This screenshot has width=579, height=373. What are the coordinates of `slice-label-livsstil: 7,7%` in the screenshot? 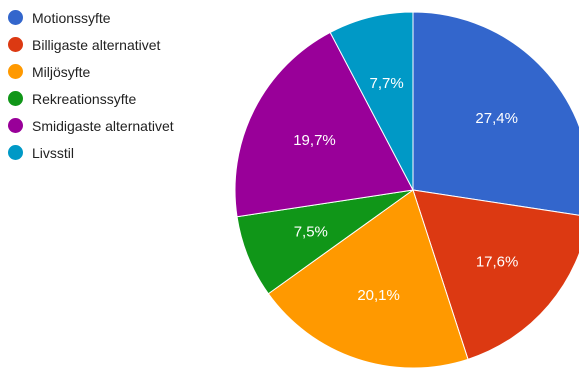 It's located at (386, 83).